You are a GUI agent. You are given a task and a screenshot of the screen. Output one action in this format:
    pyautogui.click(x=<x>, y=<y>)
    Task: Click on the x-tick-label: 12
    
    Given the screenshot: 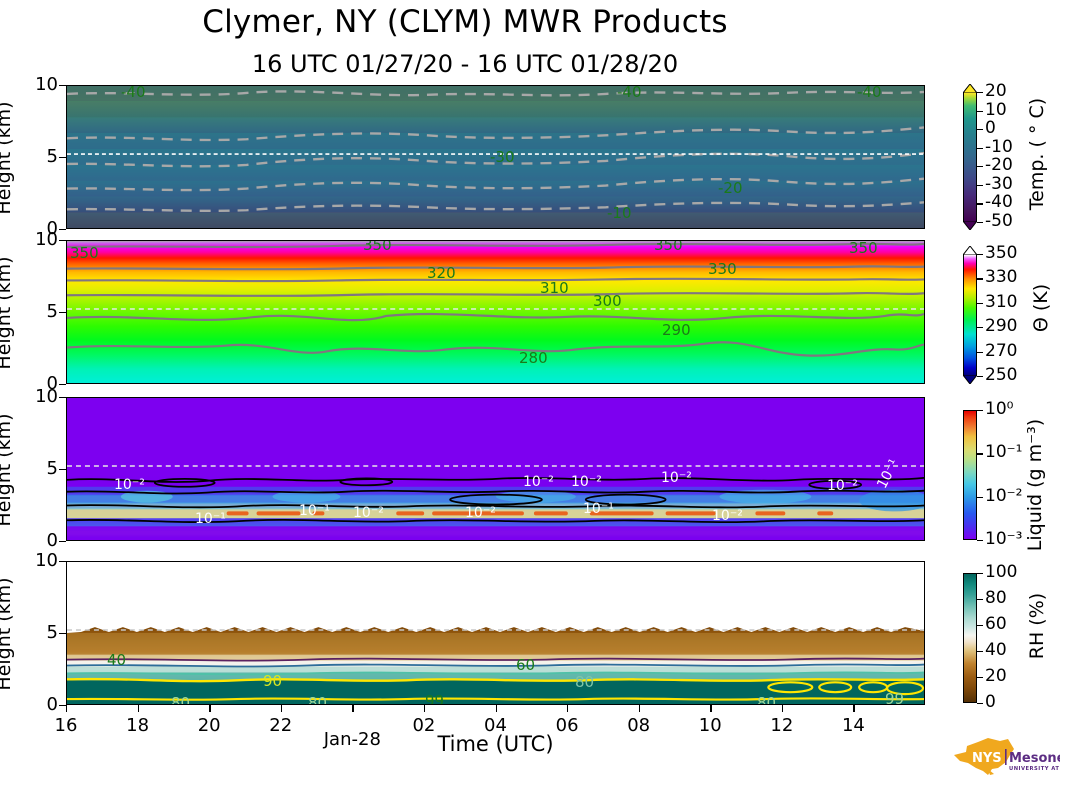 What is the action you would take?
    pyautogui.click(x=782, y=725)
    